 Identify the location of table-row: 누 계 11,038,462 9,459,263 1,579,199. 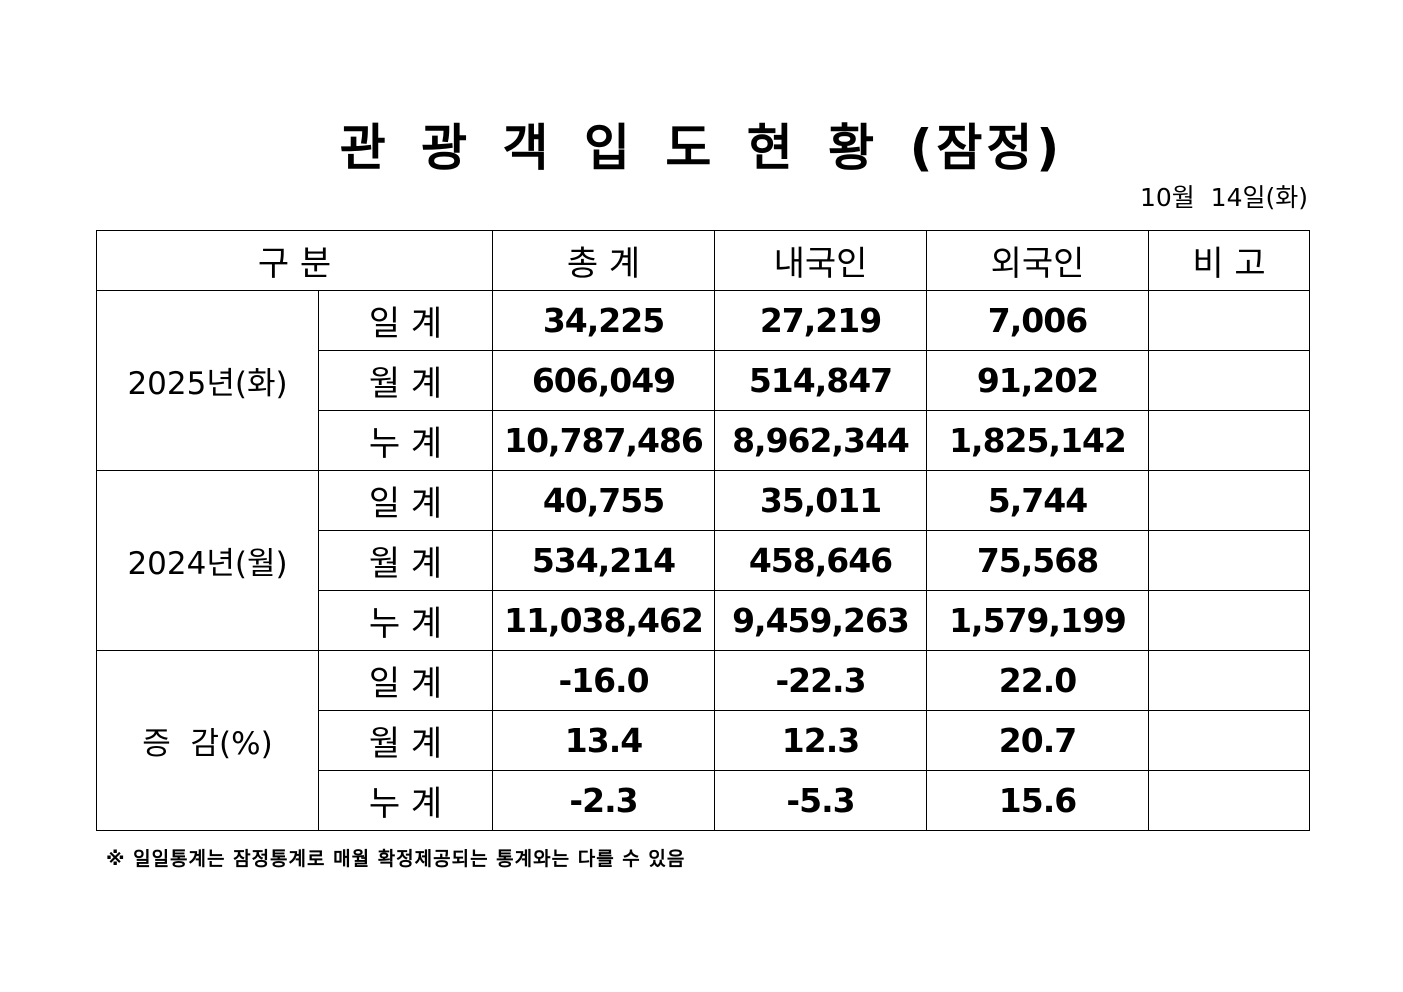
(703, 620).